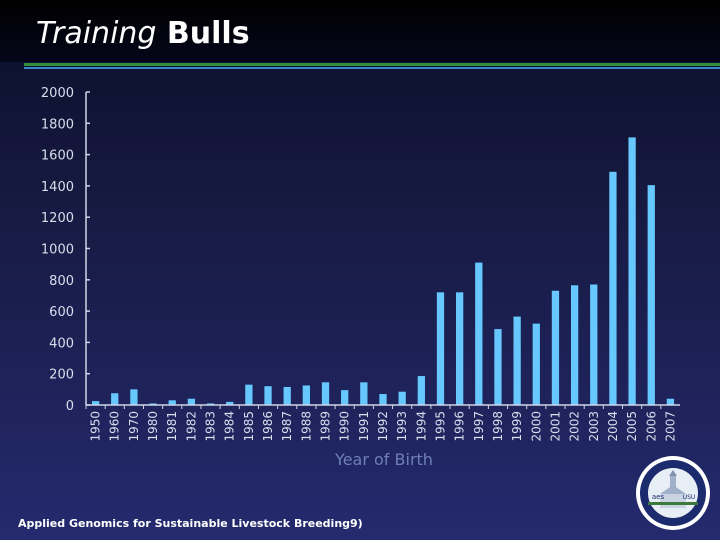 This screenshot has width=720, height=540. Describe the element at coordinates (421, 426) in the screenshot. I see `x-tick-label: 1994` at that location.